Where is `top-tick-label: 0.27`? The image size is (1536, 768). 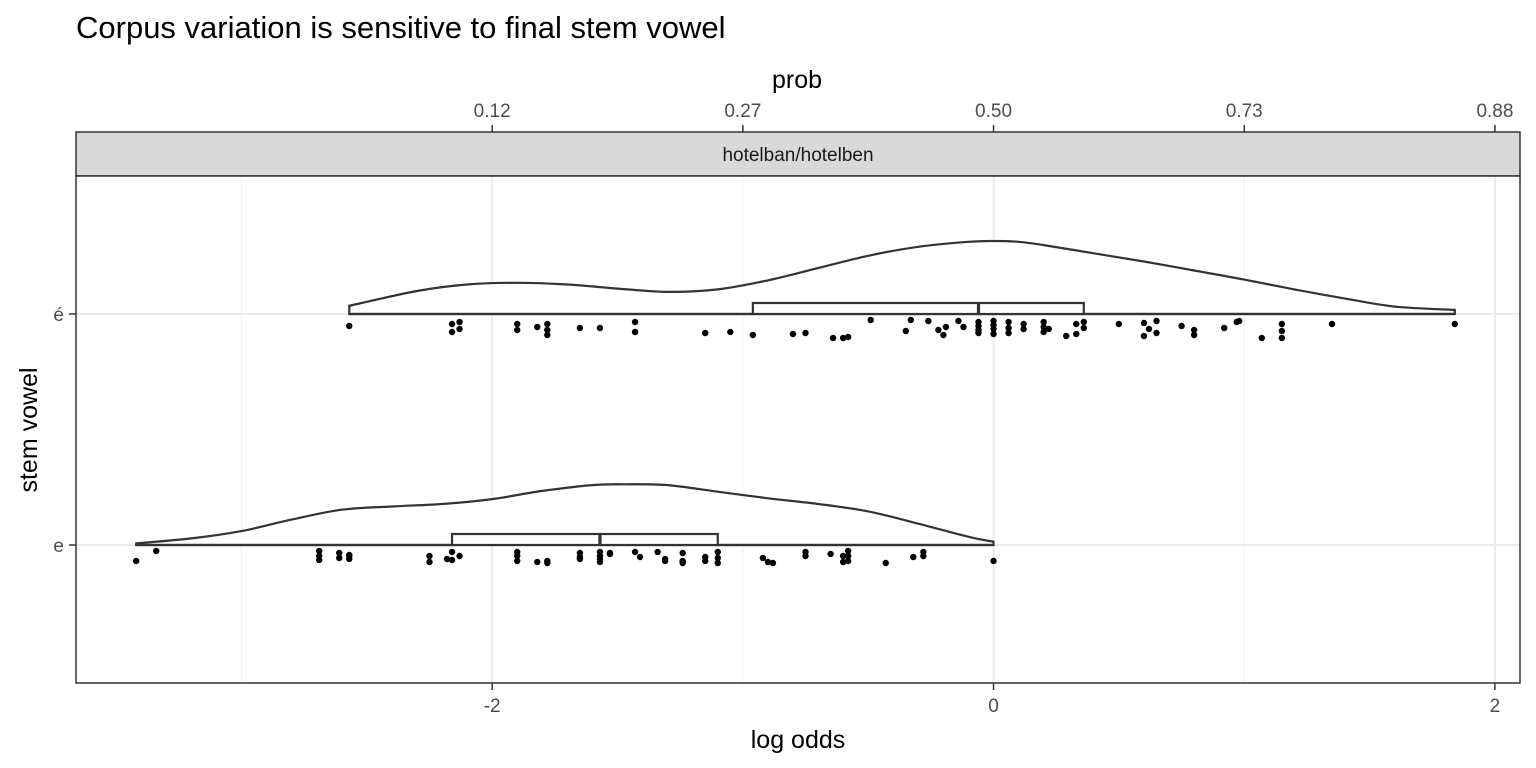
top-tick-label: 0.27 is located at coordinates (742, 111).